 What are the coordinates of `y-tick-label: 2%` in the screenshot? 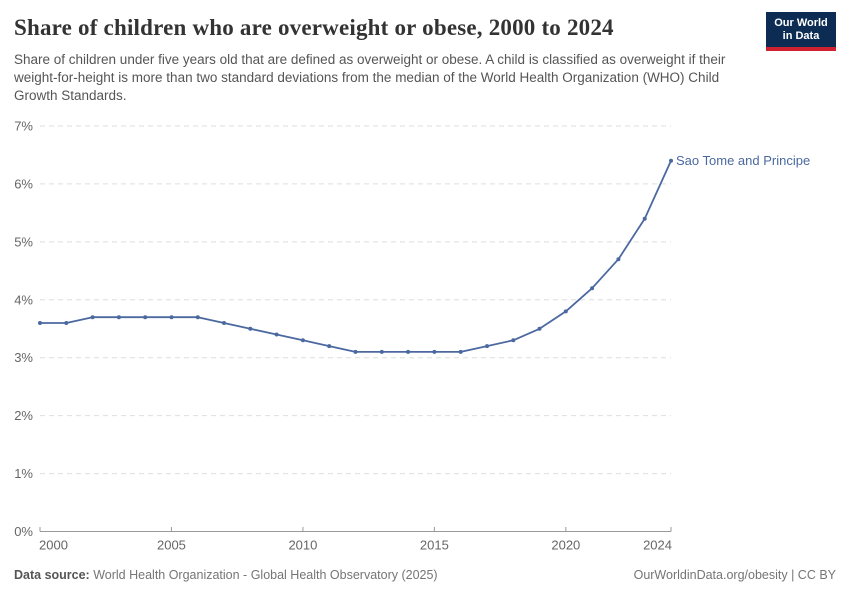 It's located at (23, 415).